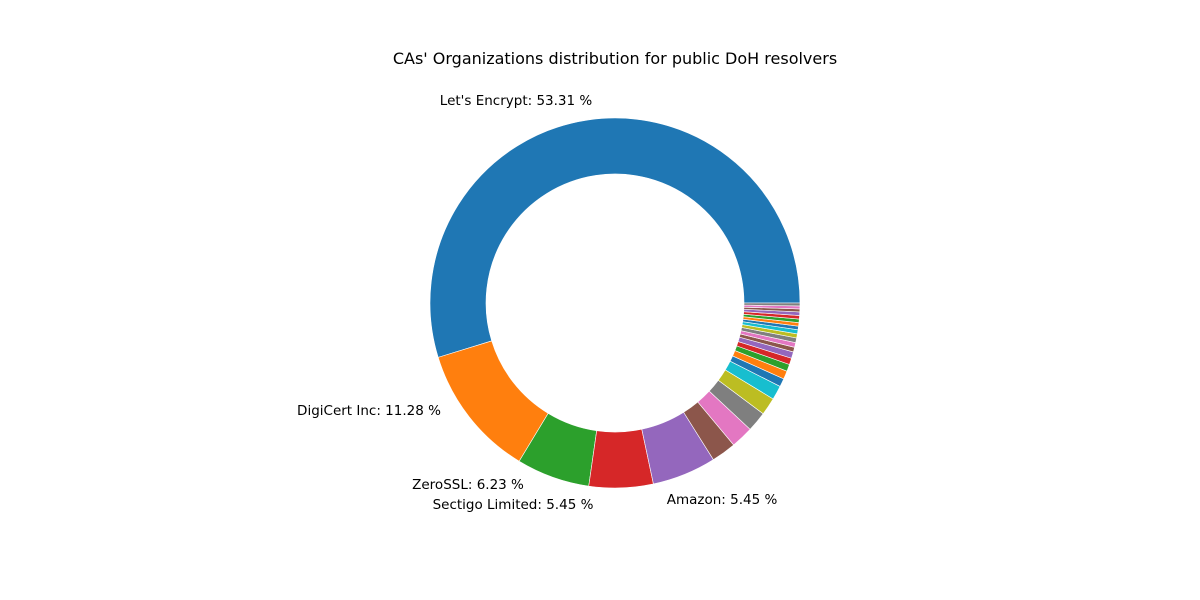 Image resolution: width=1200 pixels, height=600 pixels. I want to click on donut-slice-let-s-encrypt, so click(615, 237).